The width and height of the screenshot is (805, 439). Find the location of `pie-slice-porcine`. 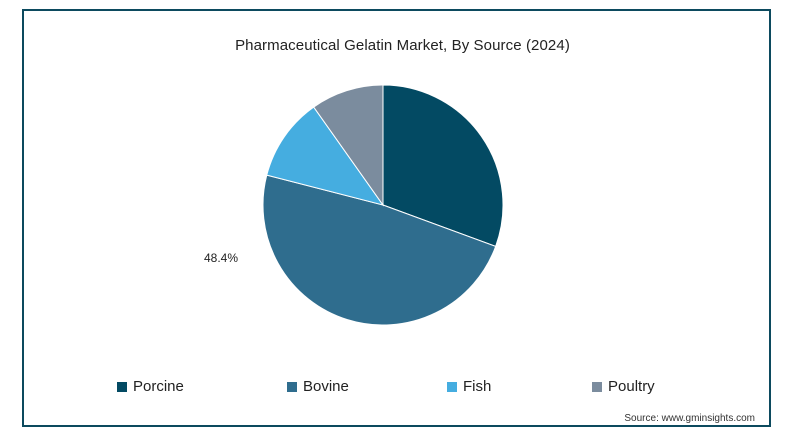

pie-slice-porcine is located at coordinates (443, 166).